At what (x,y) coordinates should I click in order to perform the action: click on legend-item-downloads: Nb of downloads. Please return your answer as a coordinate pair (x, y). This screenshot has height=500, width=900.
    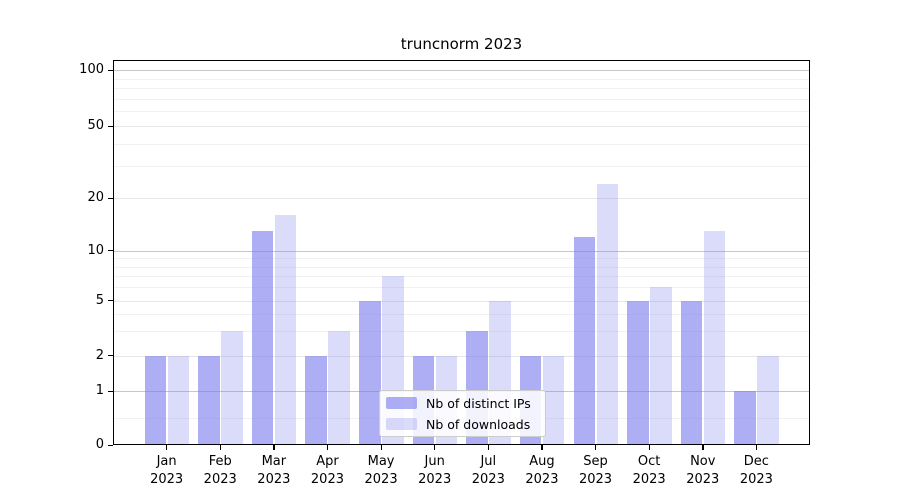
    Looking at the image, I should click on (462, 424).